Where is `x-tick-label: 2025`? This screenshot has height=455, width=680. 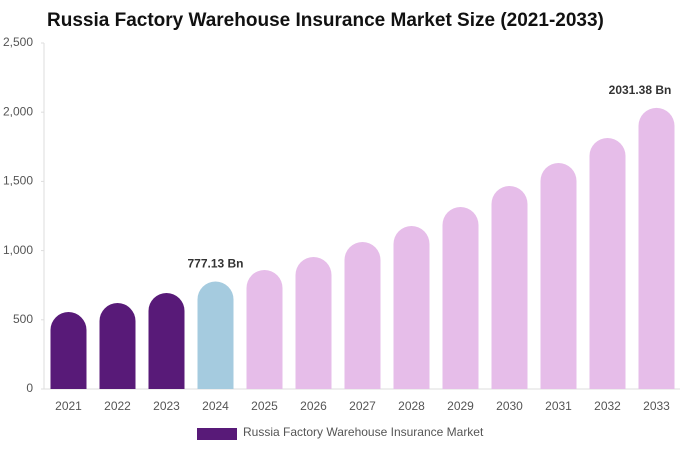 x-tick-label: 2025 is located at coordinates (264, 406).